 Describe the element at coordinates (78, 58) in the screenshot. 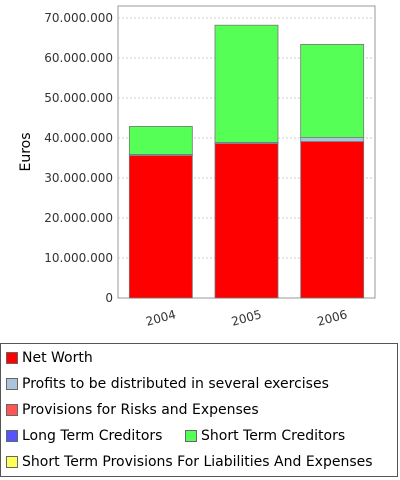

I see `y-tick-label: 60.000.000` at that location.